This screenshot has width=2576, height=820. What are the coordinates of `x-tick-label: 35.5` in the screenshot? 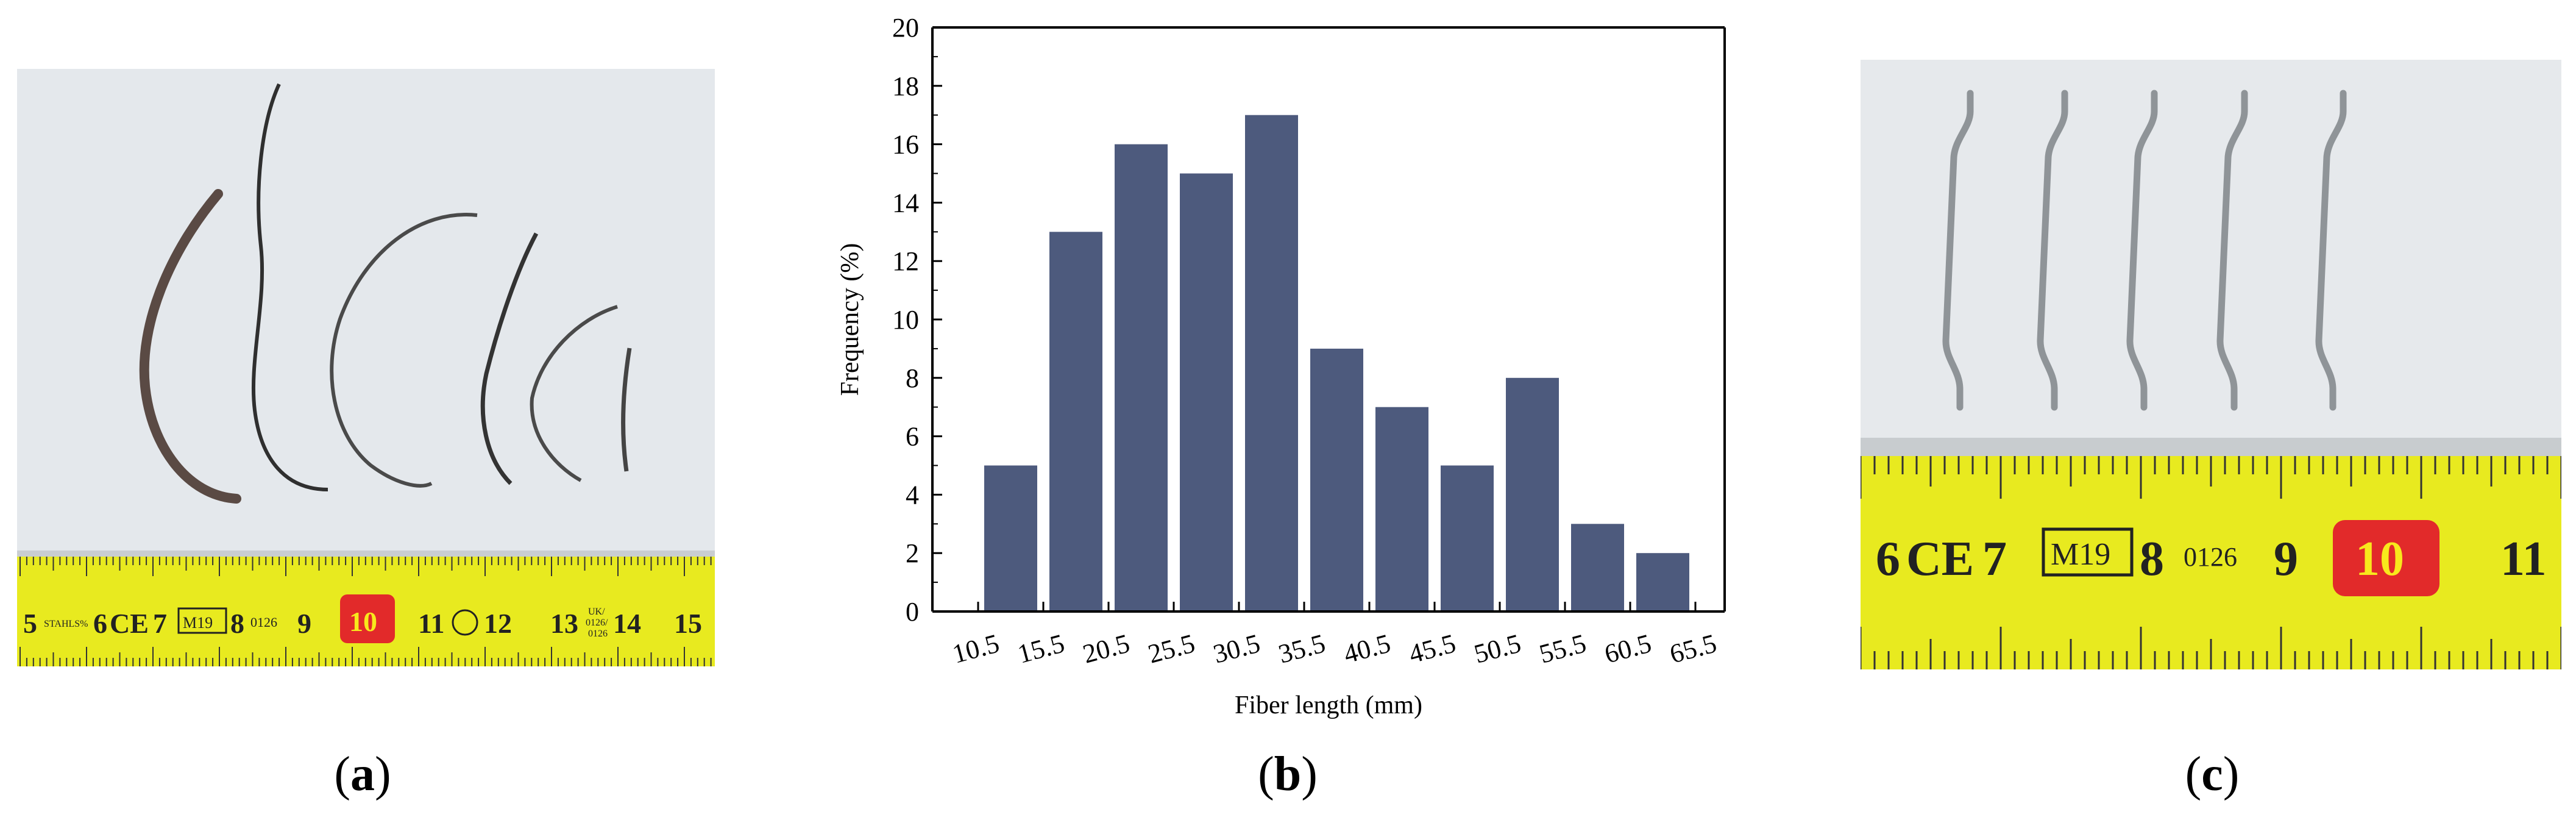 It's located at (1302, 648).